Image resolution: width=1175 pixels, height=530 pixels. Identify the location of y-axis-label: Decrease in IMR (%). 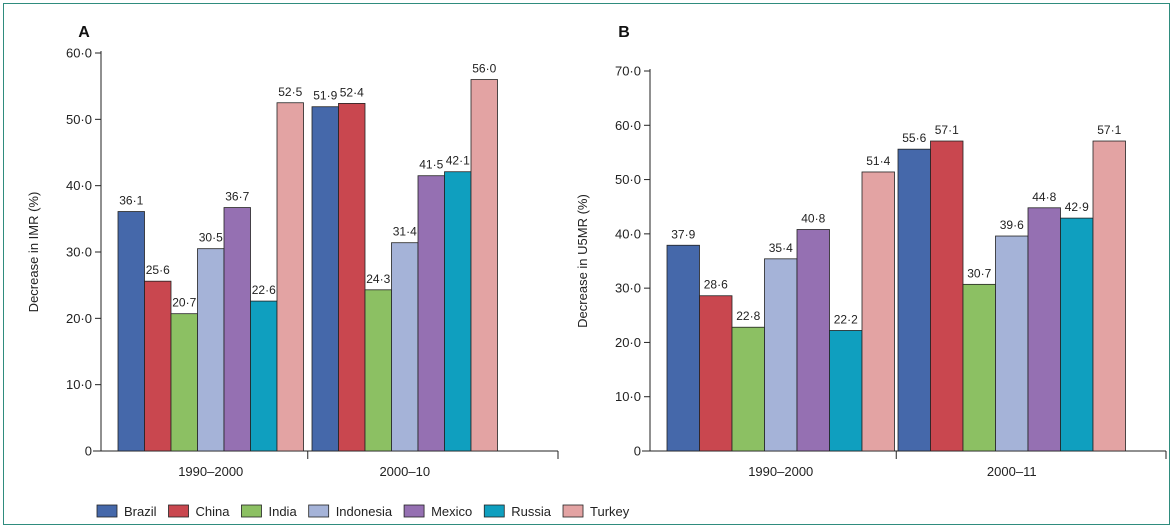
(33, 252).